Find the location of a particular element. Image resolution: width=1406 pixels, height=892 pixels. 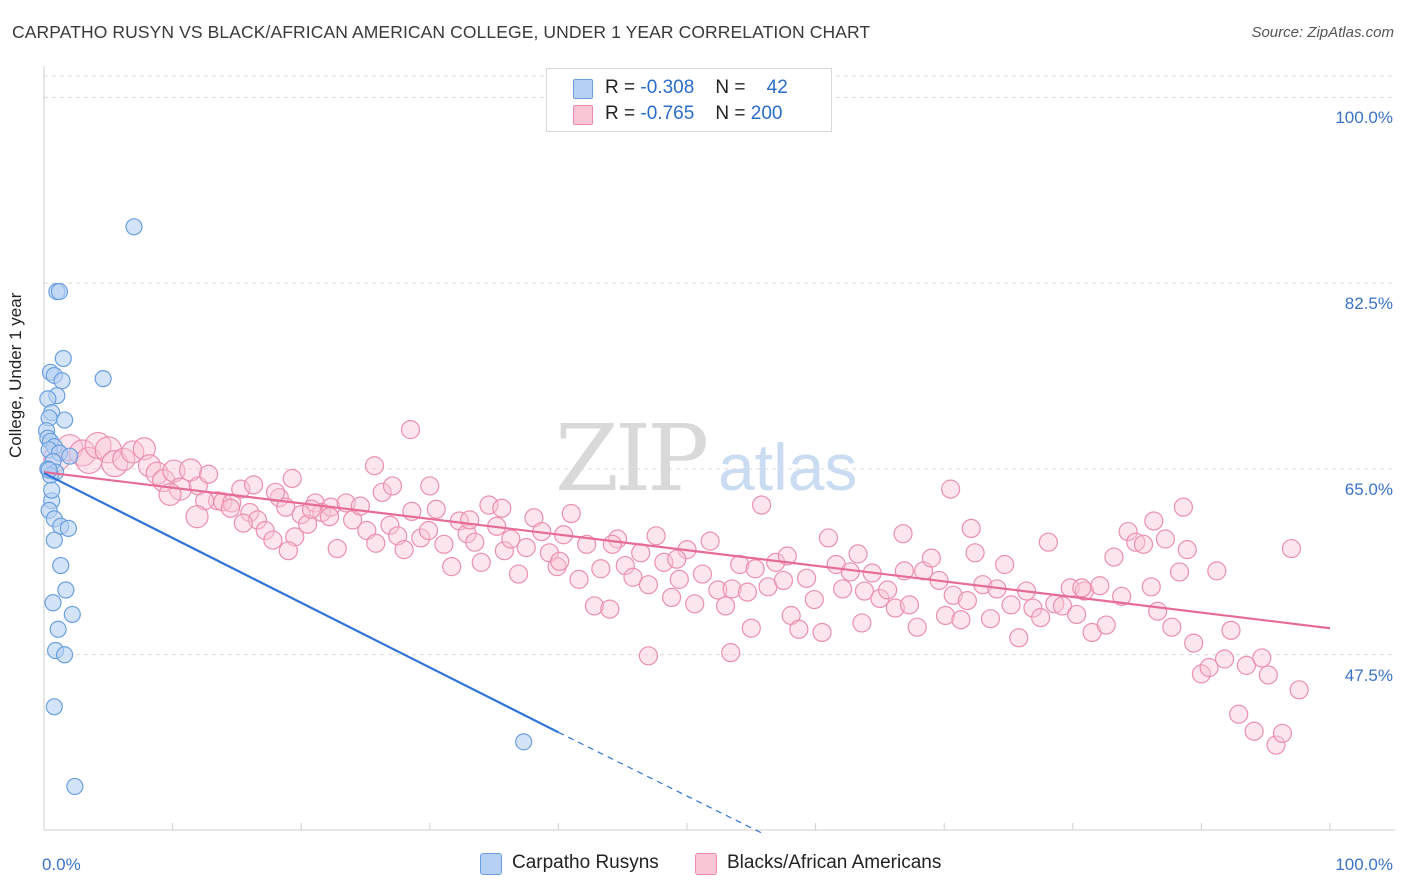

legend-r-label: R = is located at coordinates (620, 87).